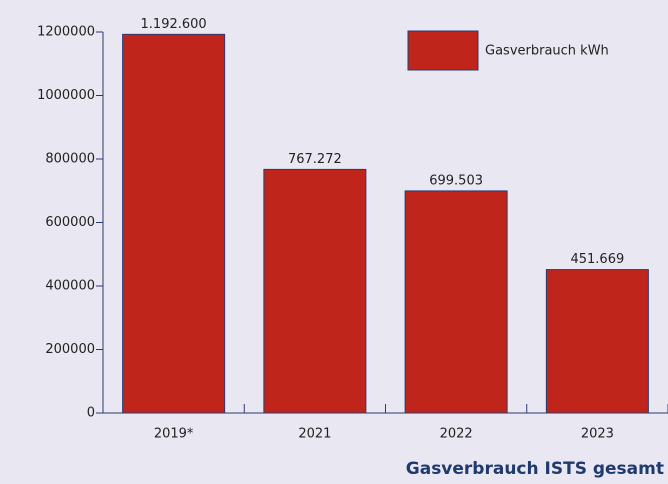  What do you see at coordinates (456, 434) in the screenshot?
I see `x-tick-label: 2022` at bounding box center [456, 434].